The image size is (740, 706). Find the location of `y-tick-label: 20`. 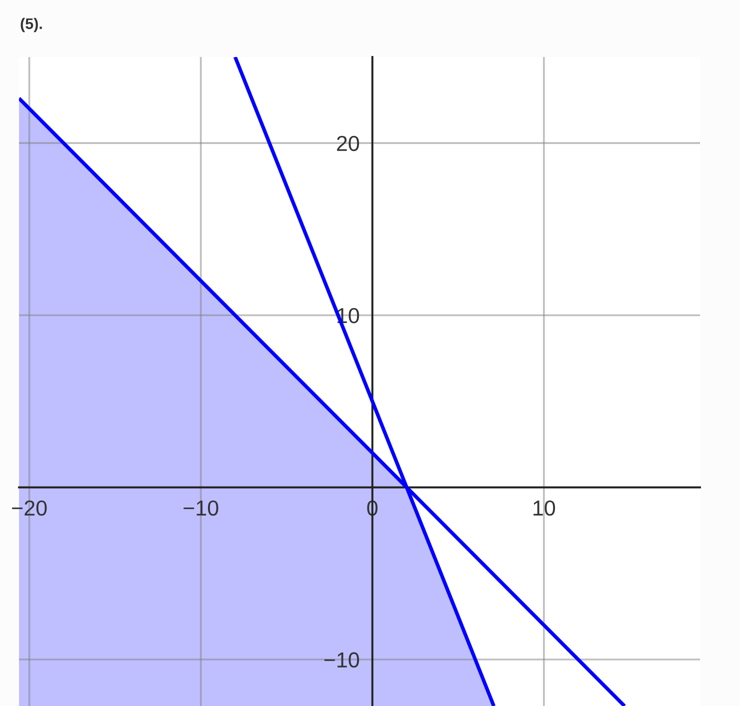

y-tick-label: 20 is located at coordinates (348, 144).